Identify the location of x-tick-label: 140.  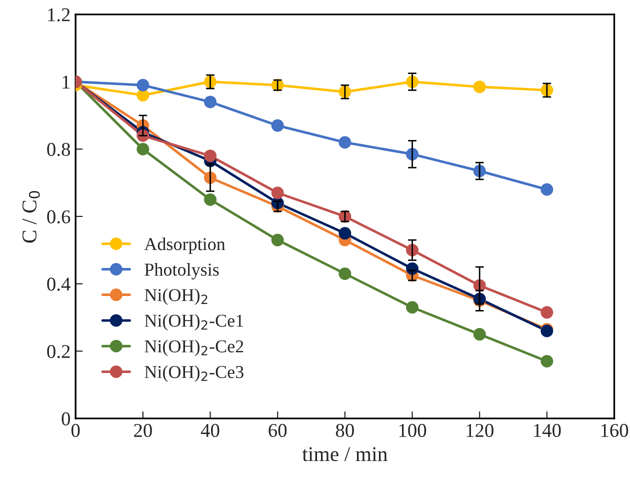
(547, 431).